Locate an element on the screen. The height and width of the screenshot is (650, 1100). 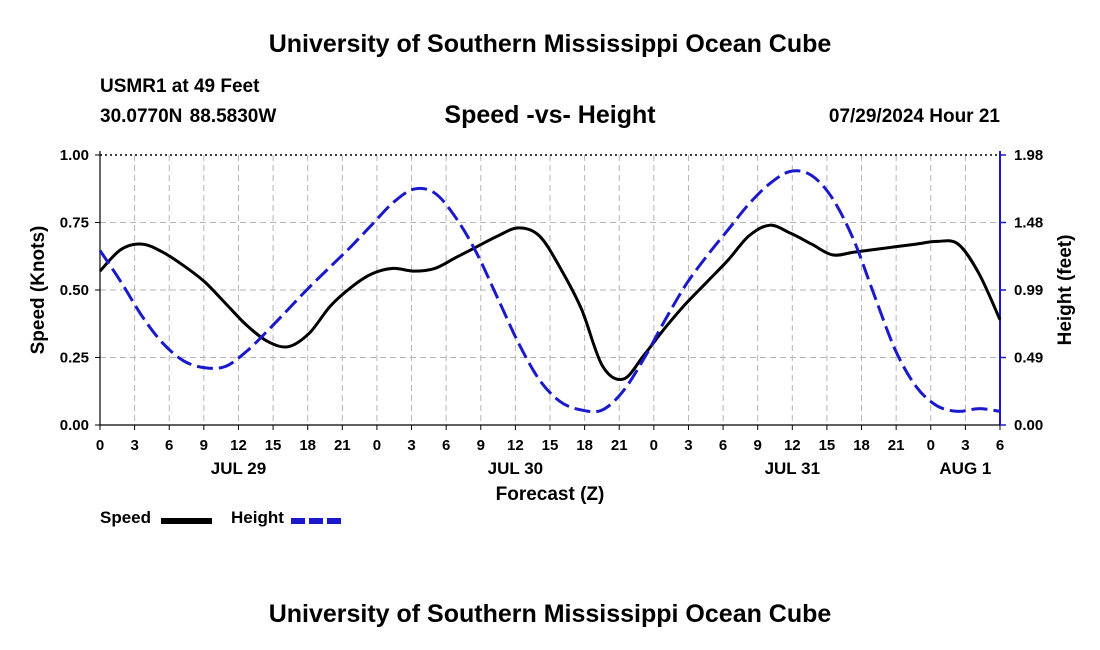
y-tick-label-left: 0.50 is located at coordinates (74, 290).